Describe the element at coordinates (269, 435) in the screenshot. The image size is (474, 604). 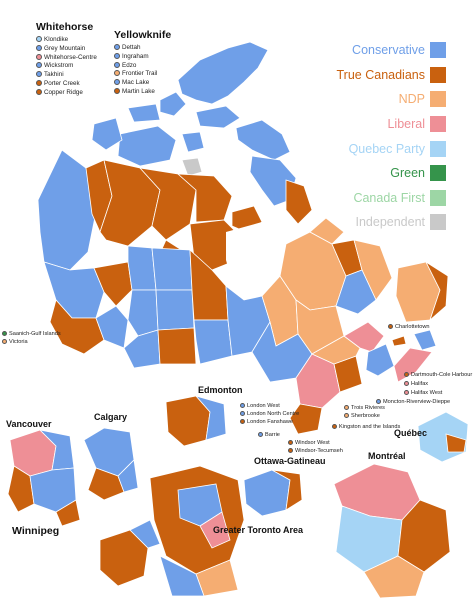
I see `callout-barrie: Barrie` at that location.